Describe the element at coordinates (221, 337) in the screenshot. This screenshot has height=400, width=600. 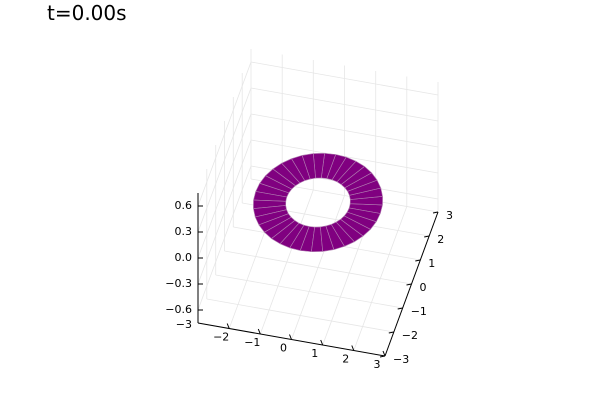
I see `x-tick-label: −2` at that location.